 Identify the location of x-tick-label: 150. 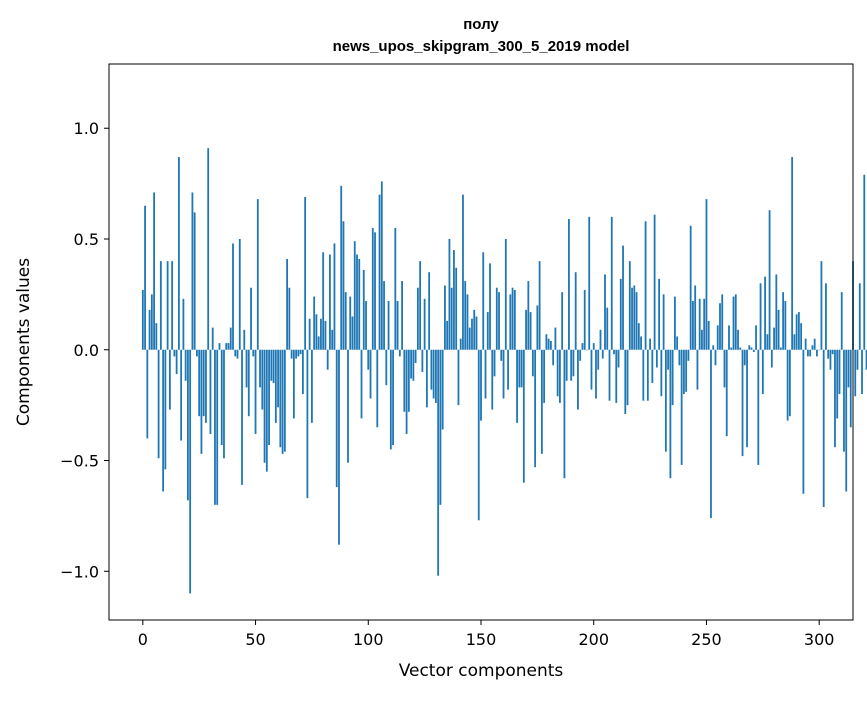
(481, 639).